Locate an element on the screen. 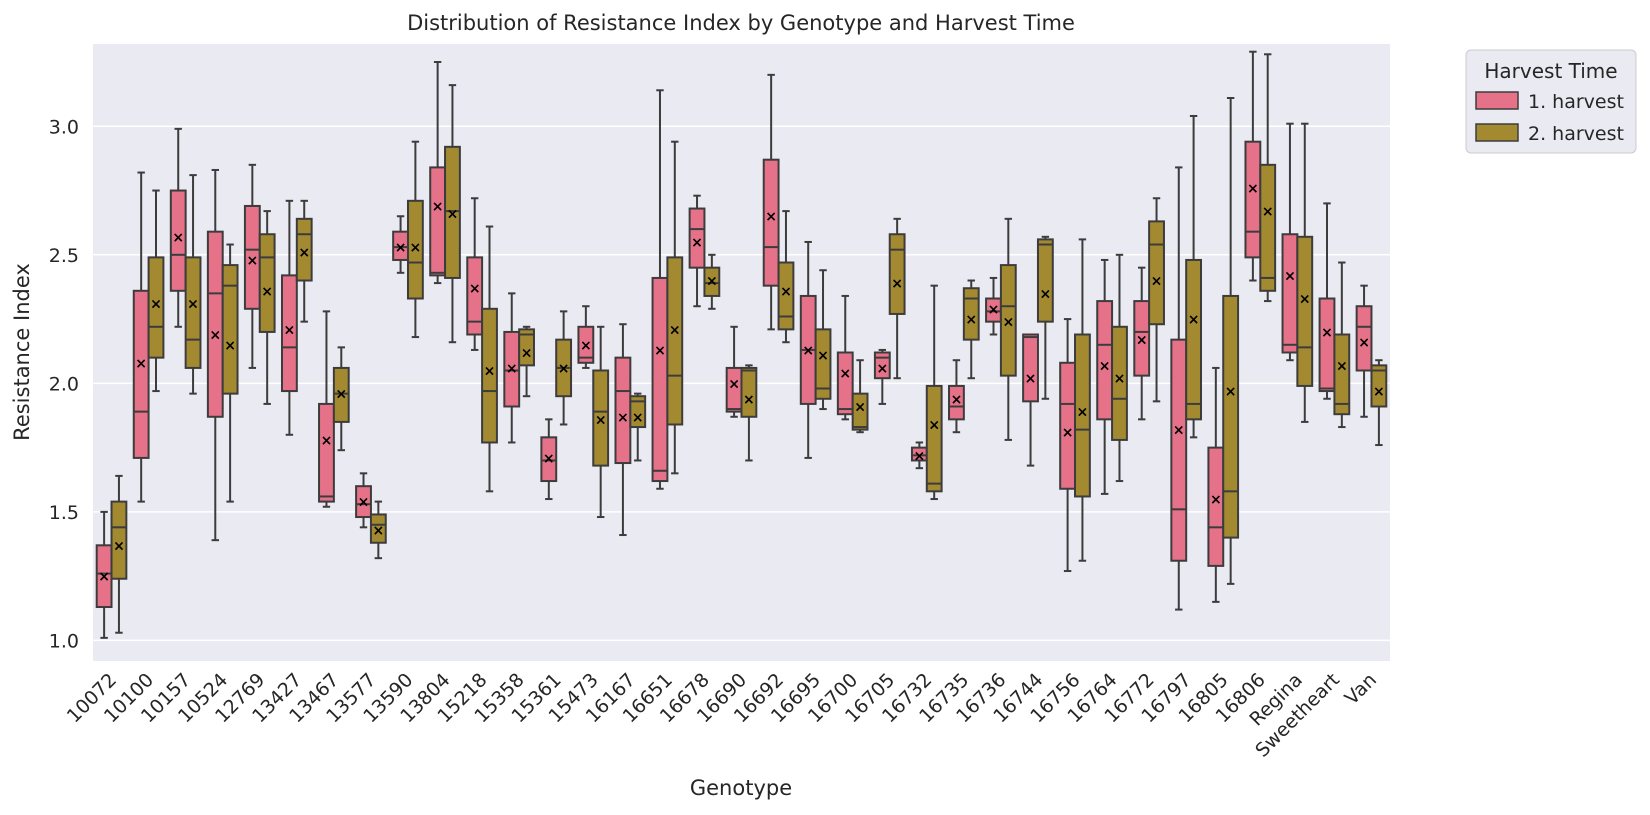 This screenshot has width=1650, height=815. box-10072-h1: × is located at coordinates (104, 574).